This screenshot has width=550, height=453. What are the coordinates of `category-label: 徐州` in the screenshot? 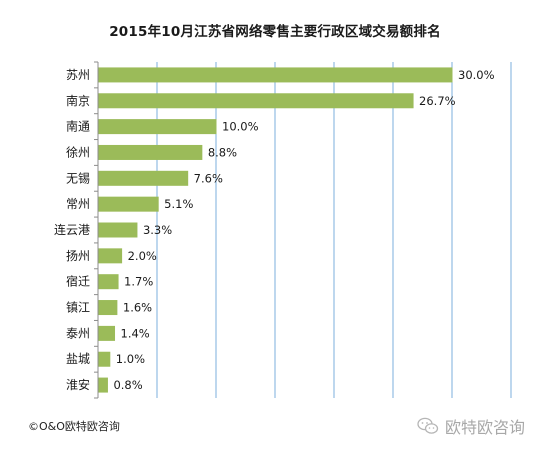 It's located at (78, 151).